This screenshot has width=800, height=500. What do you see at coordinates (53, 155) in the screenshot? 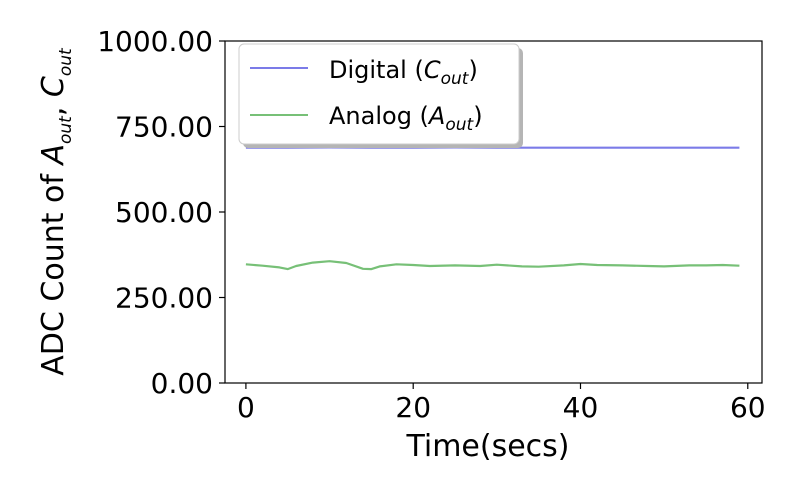
I see `y-label-a-symbol: A` at bounding box center [53, 155].